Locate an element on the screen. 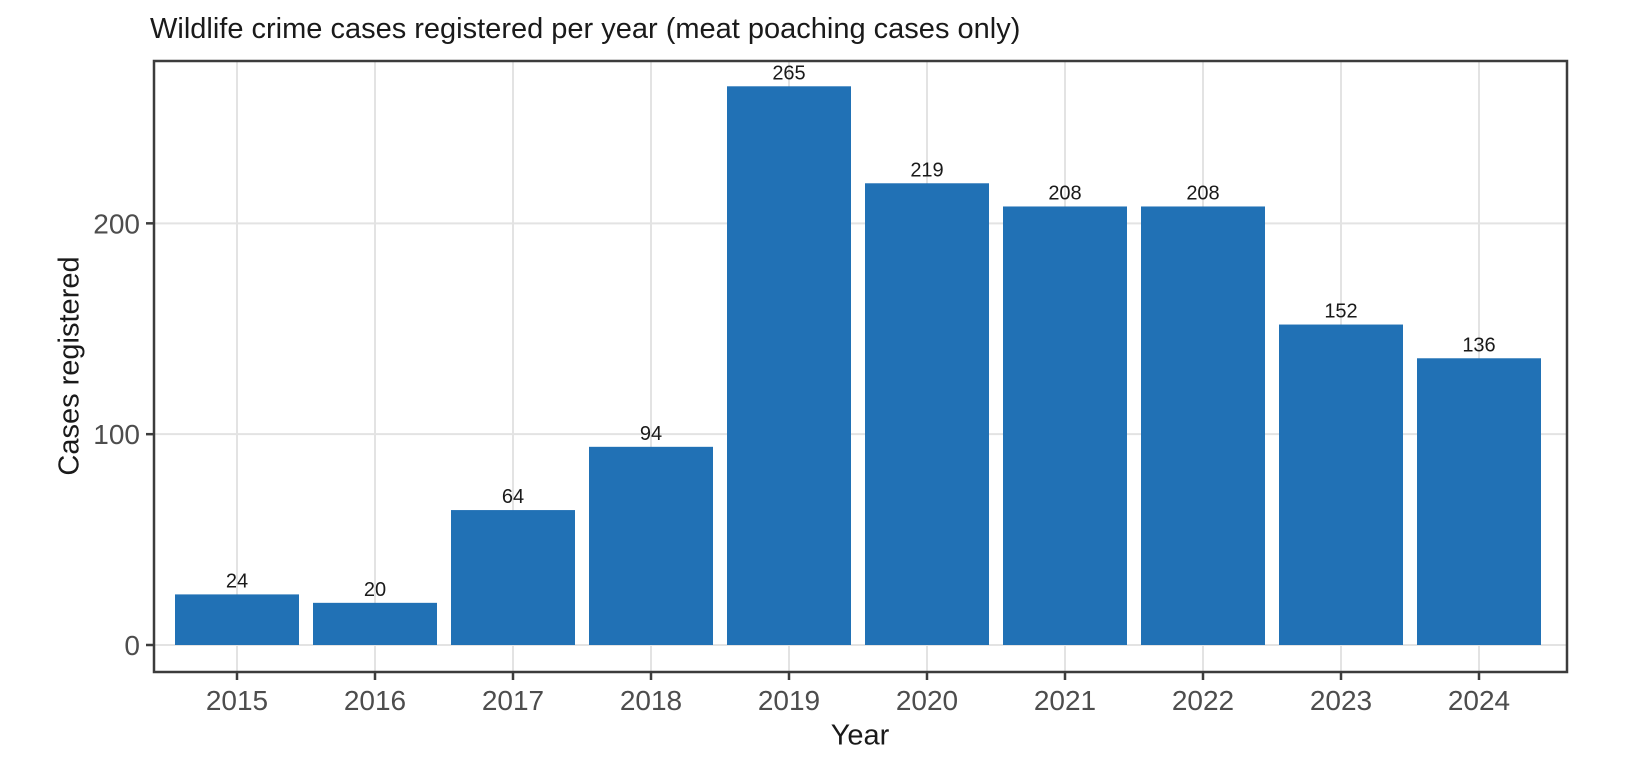 The width and height of the screenshot is (1646, 772). bar-2015 is located at coordinates (237, 619).